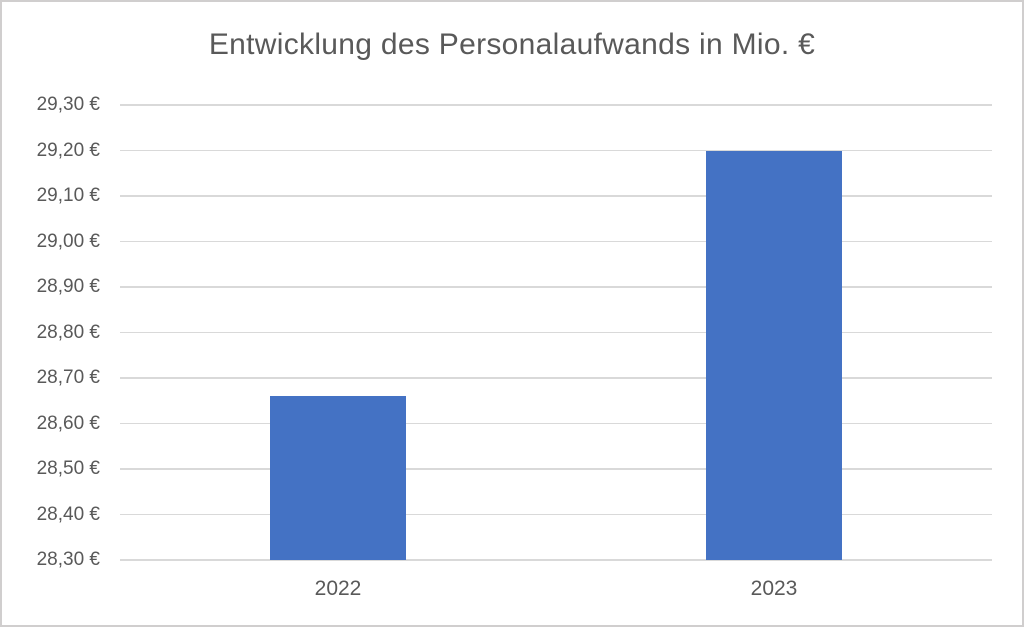 This screenshot has width=1024, height=627. What do you see at coordinates (68, 241) in the screenshot?
I see `y-axis-tick-label: 29,00 €` at bounding box center [68, 241].